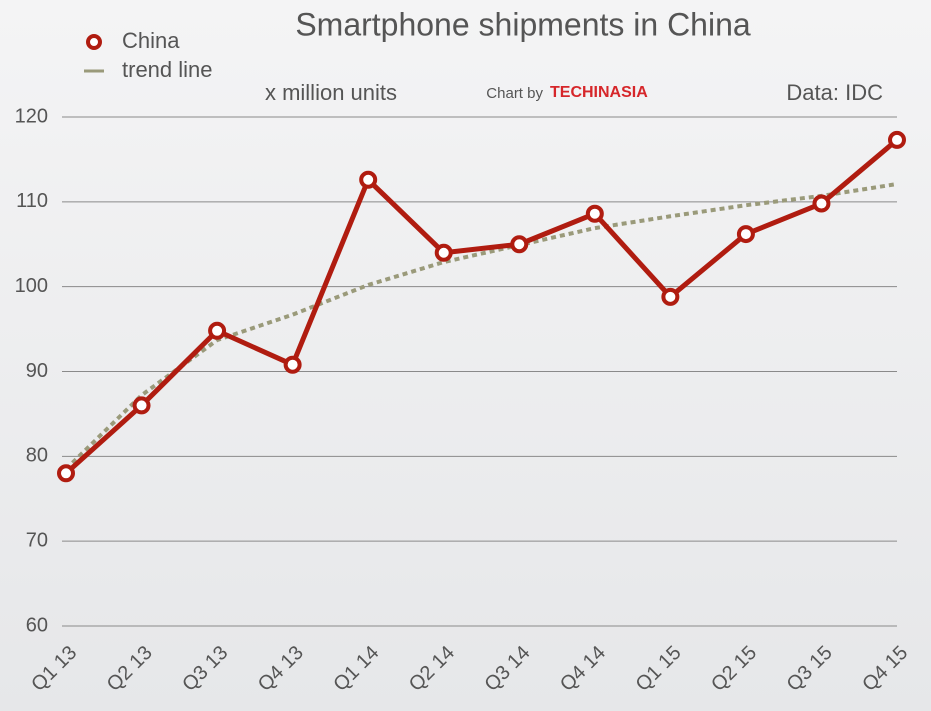  What do you see at coordinates (599, 92) in the screenshot?
I see `credit-brand: TECHINASIA` at bounding box center [599, 92].